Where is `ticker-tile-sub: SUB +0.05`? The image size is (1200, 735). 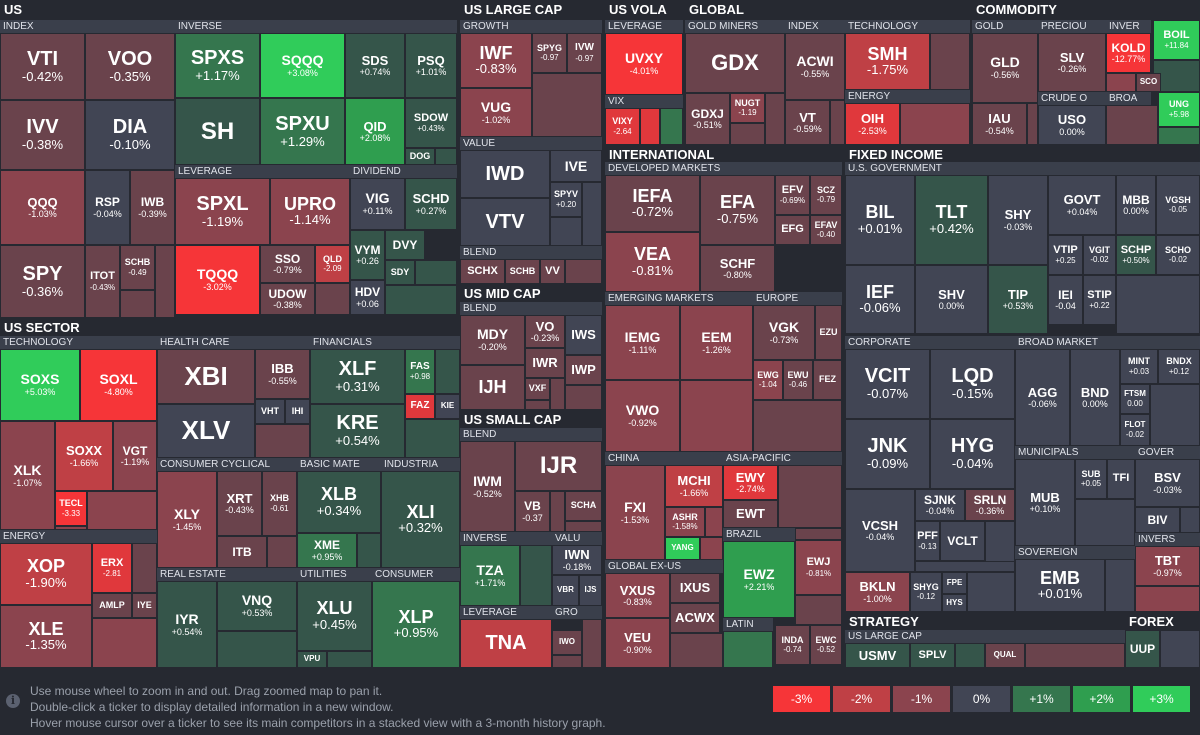
ticker-tile-sub: SUB +0.05 is located at coordinates (1091, 479).